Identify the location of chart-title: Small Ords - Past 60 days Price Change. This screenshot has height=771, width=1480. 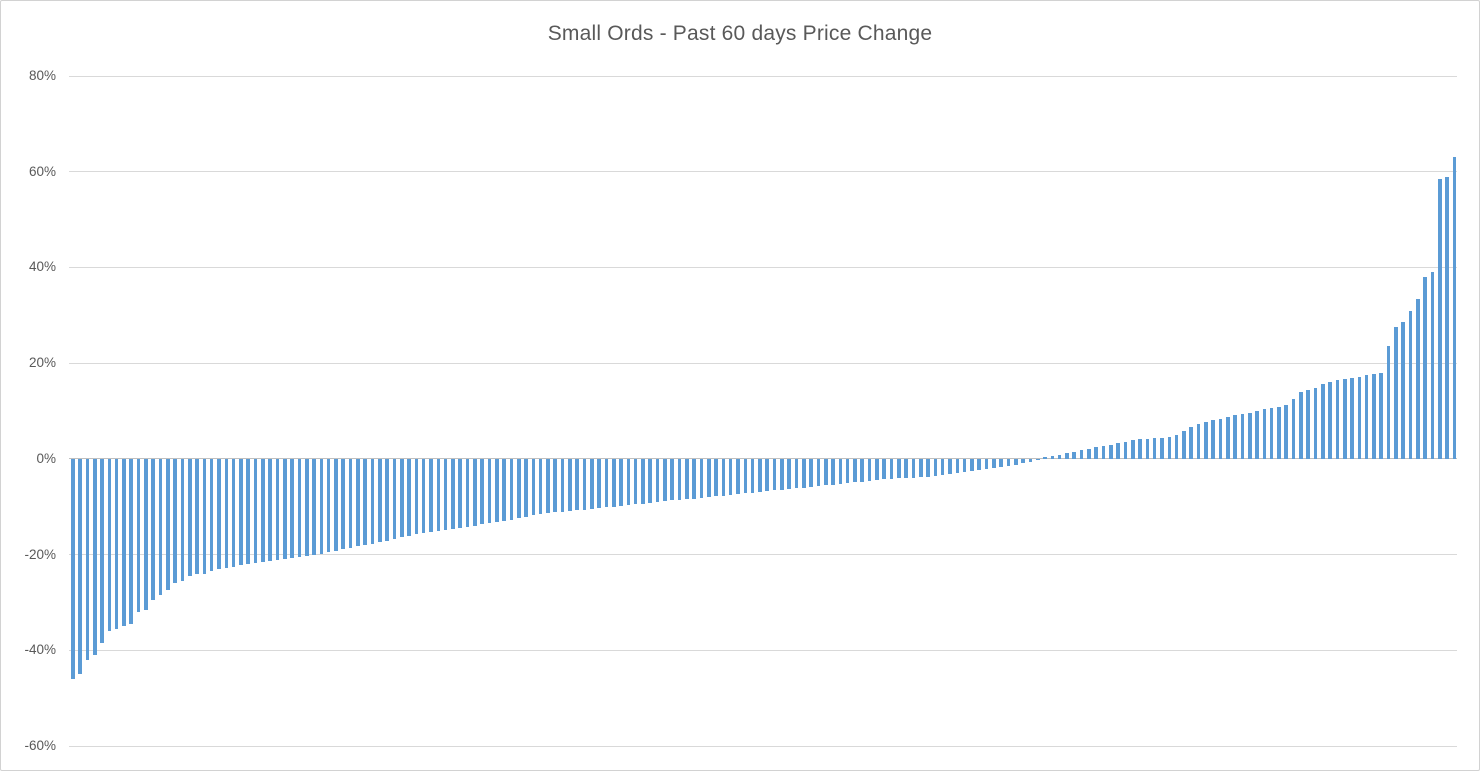
(740, 33).